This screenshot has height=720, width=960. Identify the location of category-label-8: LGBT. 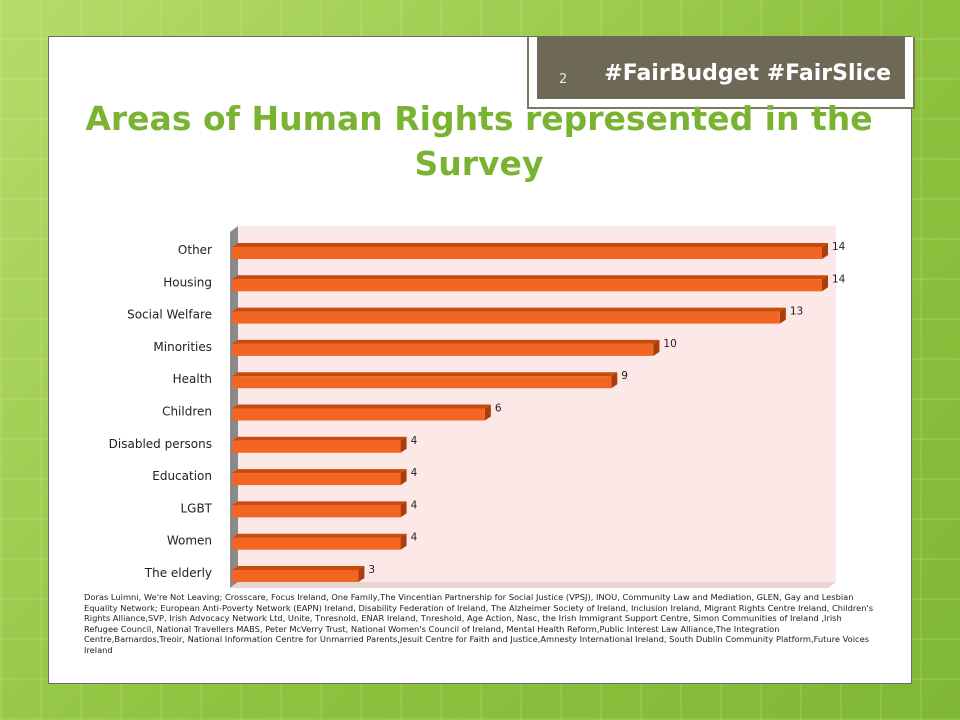
(196, 508).